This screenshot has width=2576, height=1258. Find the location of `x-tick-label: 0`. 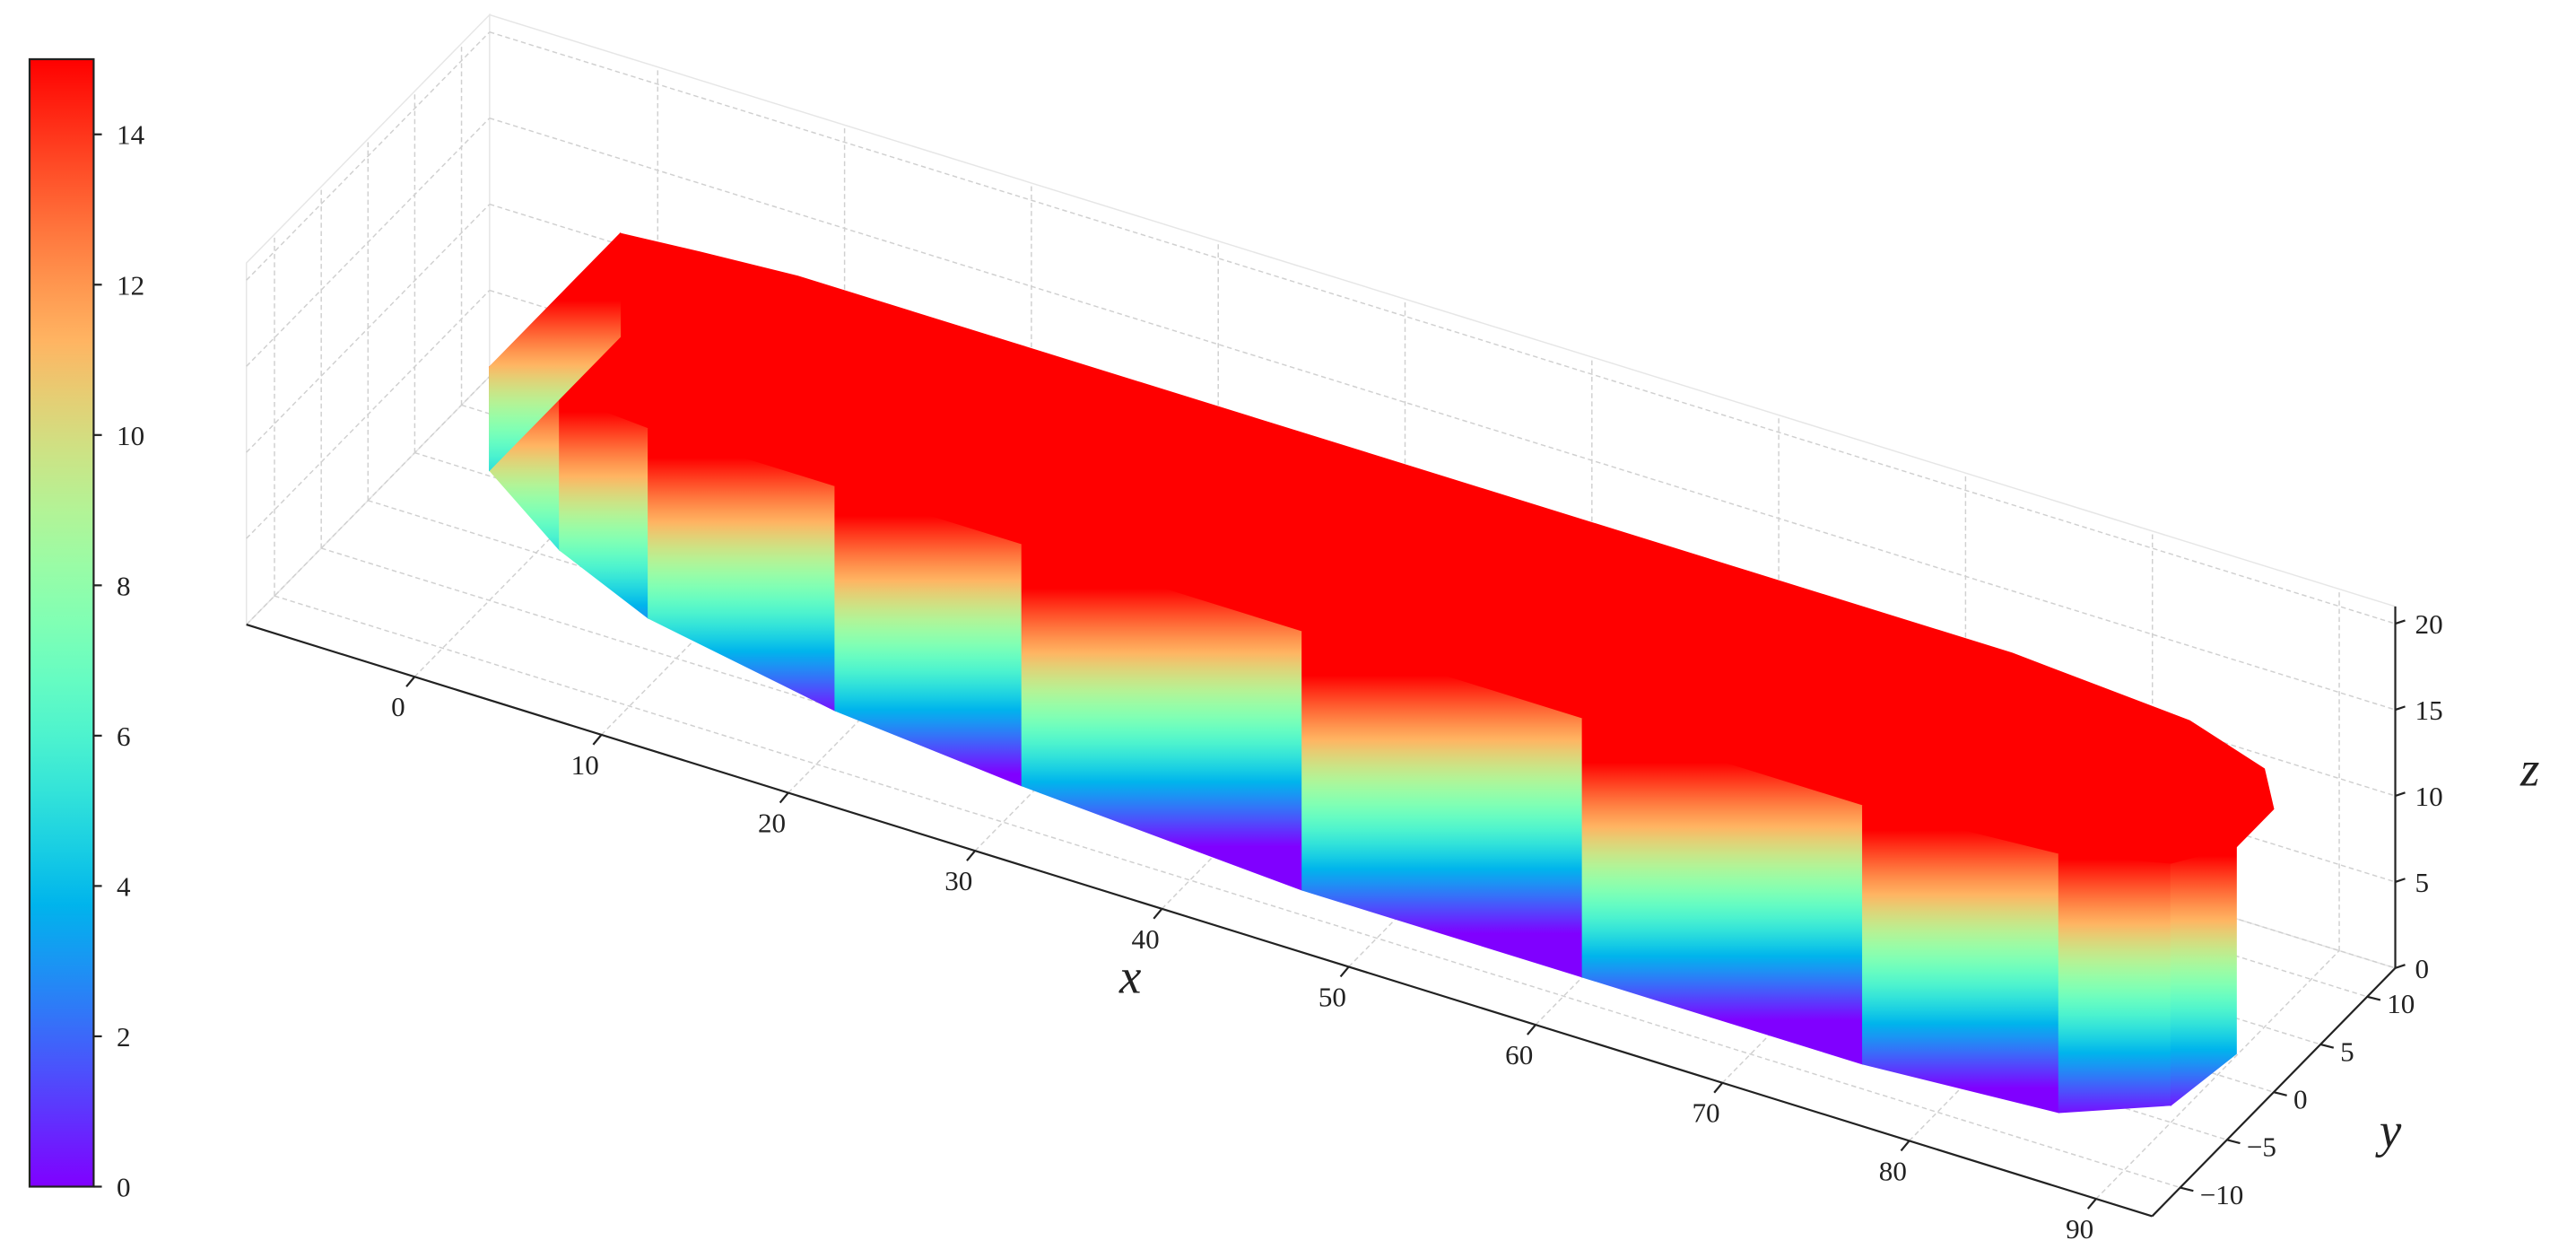

x-tick-label: 0 is located at coordinates (398, 706).